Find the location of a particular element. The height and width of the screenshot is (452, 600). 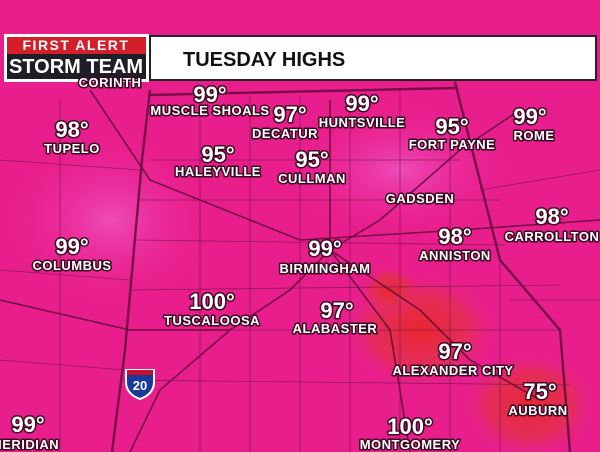

hot-area is located at coordinates (530, 401).